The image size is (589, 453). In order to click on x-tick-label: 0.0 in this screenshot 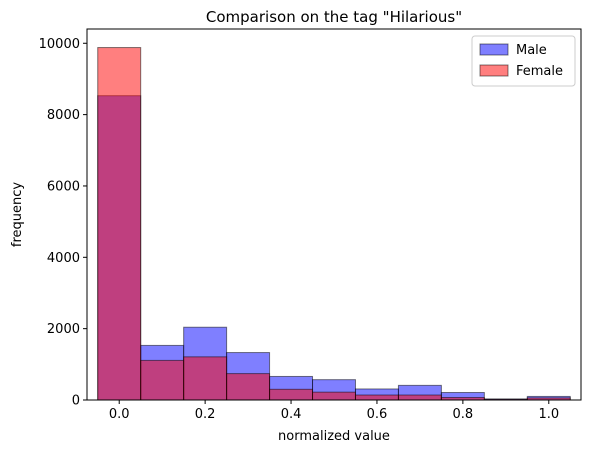, I will do `click(119, 414)`.